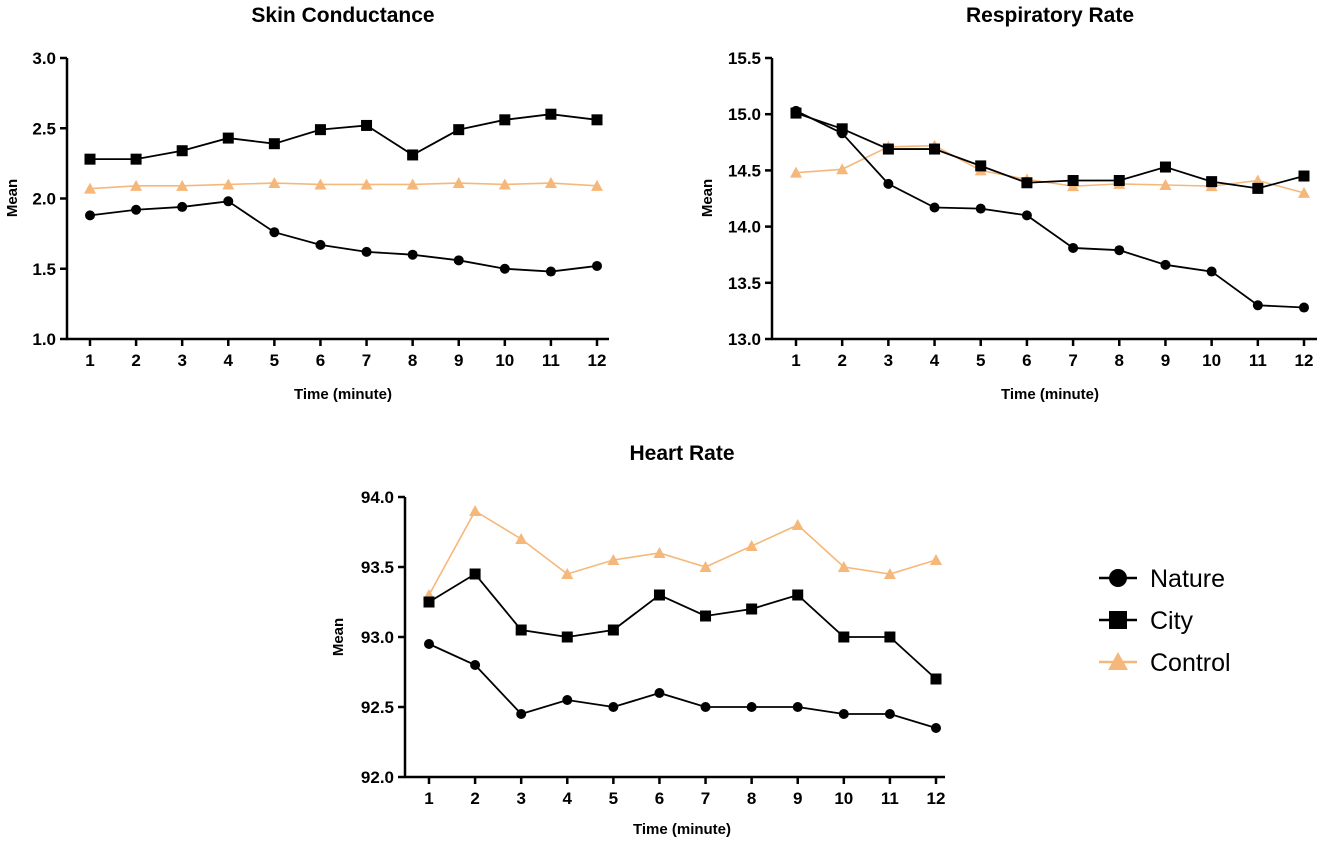  I want to click on y-tick-label: 92.5, so click(377, 707).